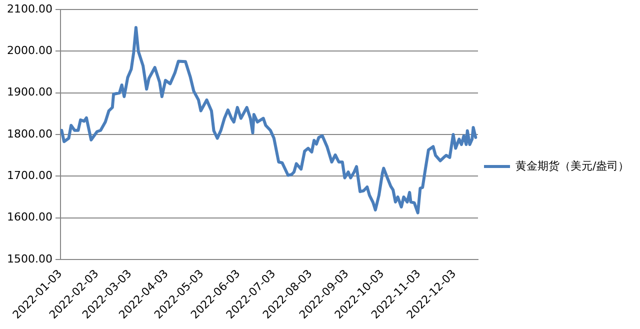 This screenshot has height=329, width=640. Describe the element at coordinates (29, 9) in the screenshot. I see `y-tick-label: 2100.00` at that location.